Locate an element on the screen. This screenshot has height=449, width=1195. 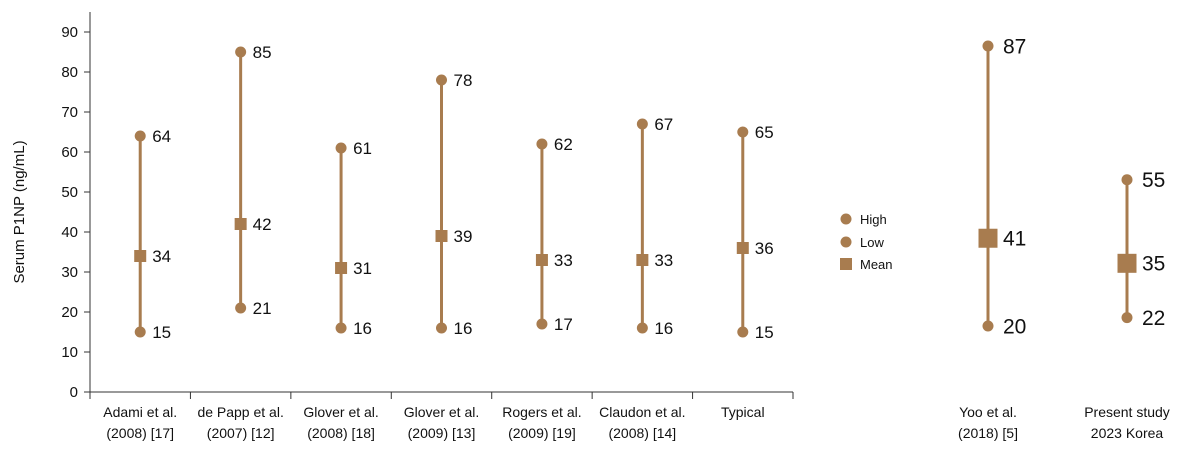
mean-value-label: 39 is located at coordinates (463, 236).